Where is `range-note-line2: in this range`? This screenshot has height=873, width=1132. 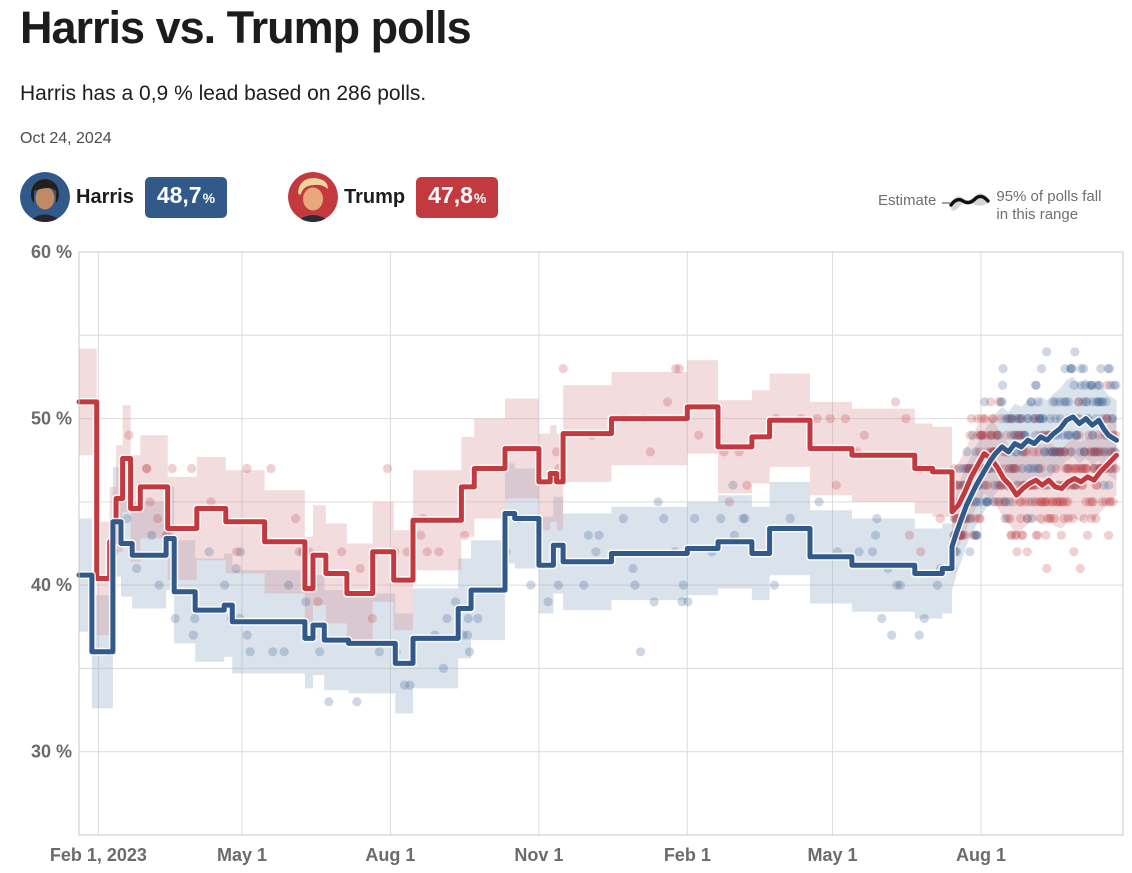 range-note-line2: in this range is located at coordinates (1037, 214).